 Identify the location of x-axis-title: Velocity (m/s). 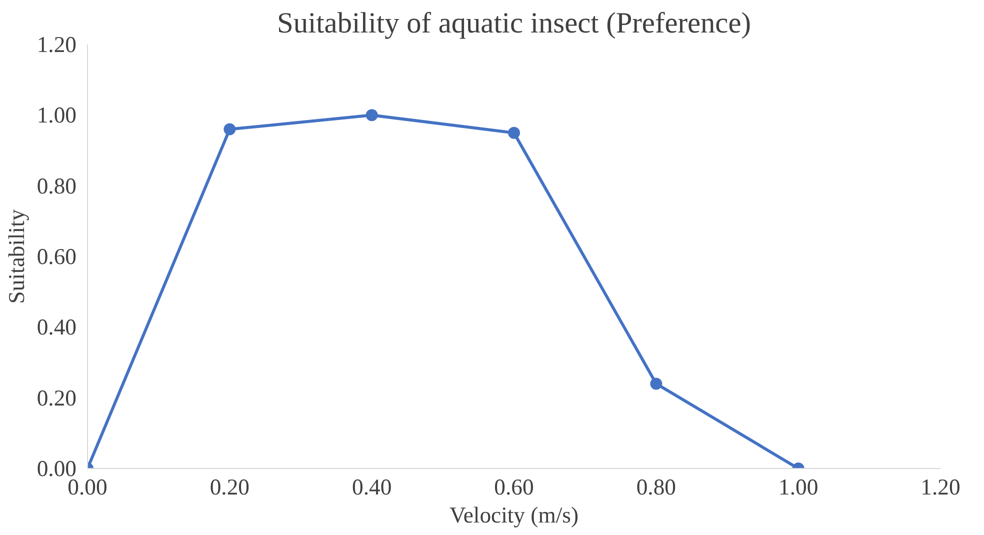
(514, 515).